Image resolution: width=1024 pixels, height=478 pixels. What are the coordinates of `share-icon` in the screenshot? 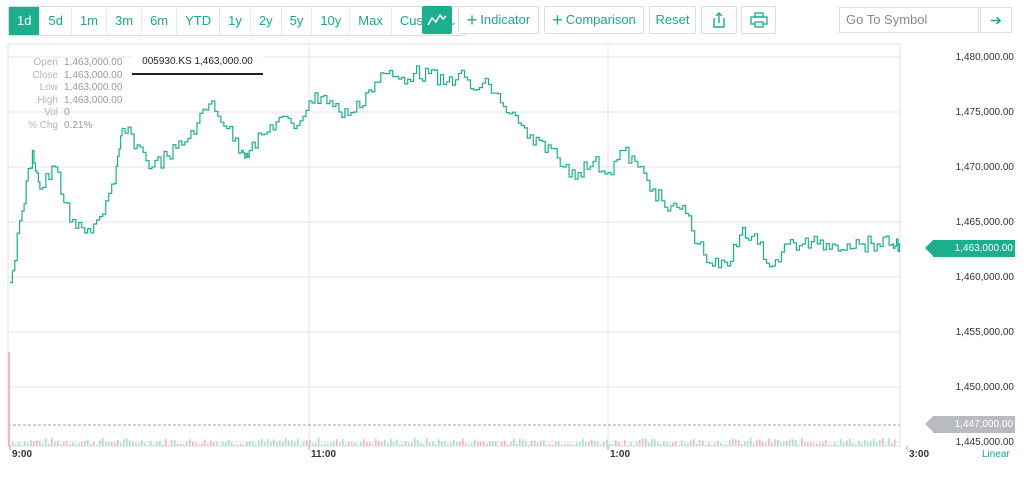 It's located at (719, 20).